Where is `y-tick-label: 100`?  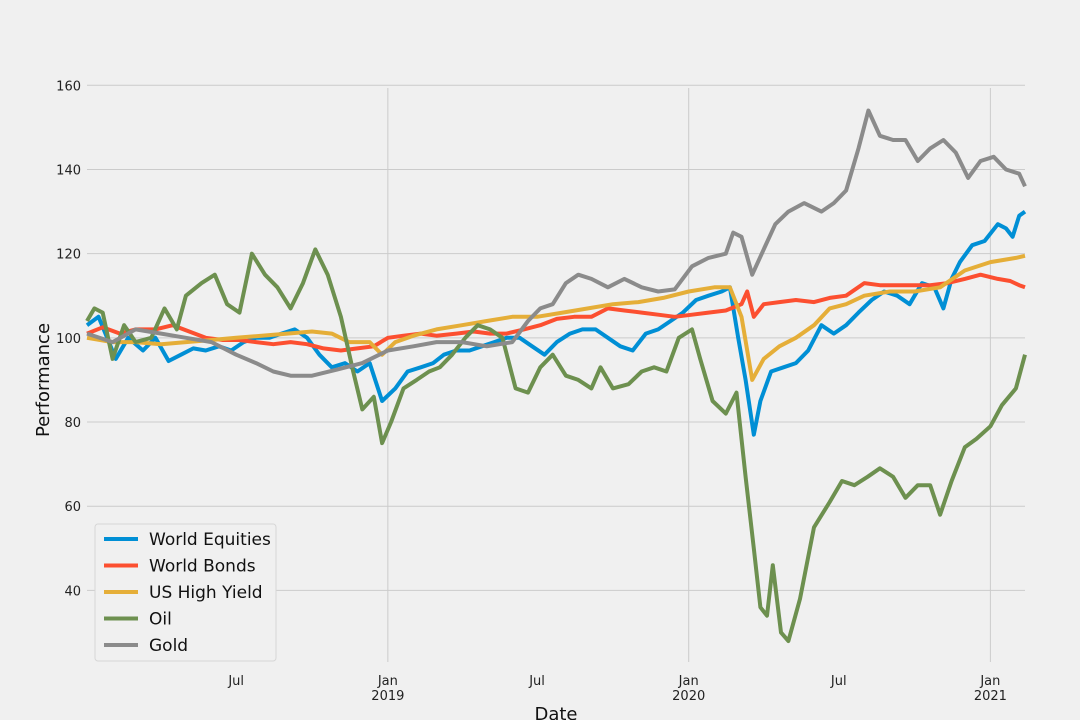
y-tick-label: 100 is located at coordinates (68, 339).